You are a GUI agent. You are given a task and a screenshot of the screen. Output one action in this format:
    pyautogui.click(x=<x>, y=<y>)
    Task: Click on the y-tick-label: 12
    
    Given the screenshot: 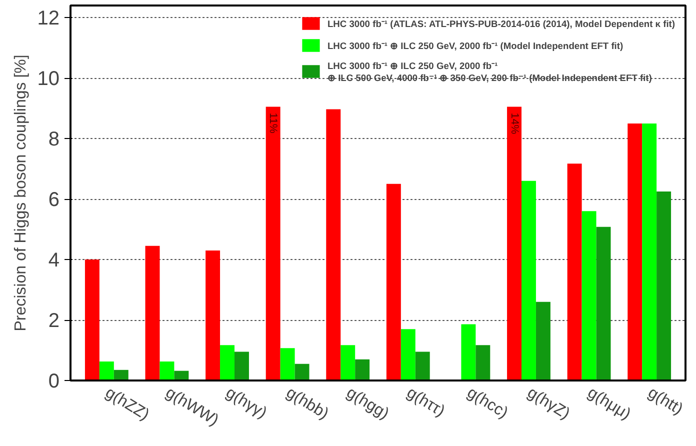 What is the action you would take?
    pyautogui.click(x=48, y=19)
    